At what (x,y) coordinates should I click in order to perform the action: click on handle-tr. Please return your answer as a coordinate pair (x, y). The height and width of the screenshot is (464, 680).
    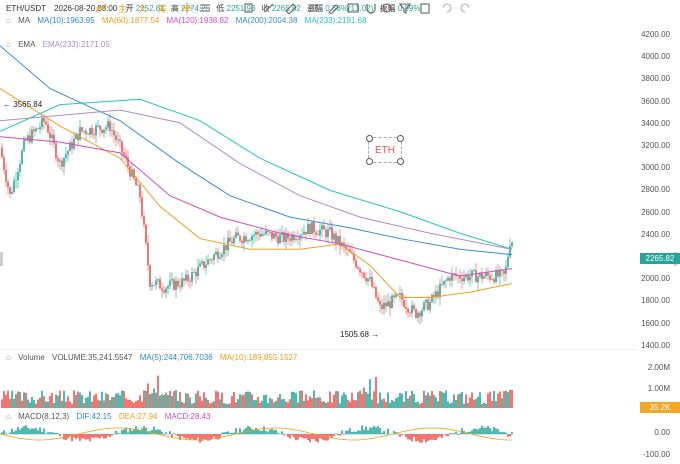
    Looking at the image, I should click on (400, 138).